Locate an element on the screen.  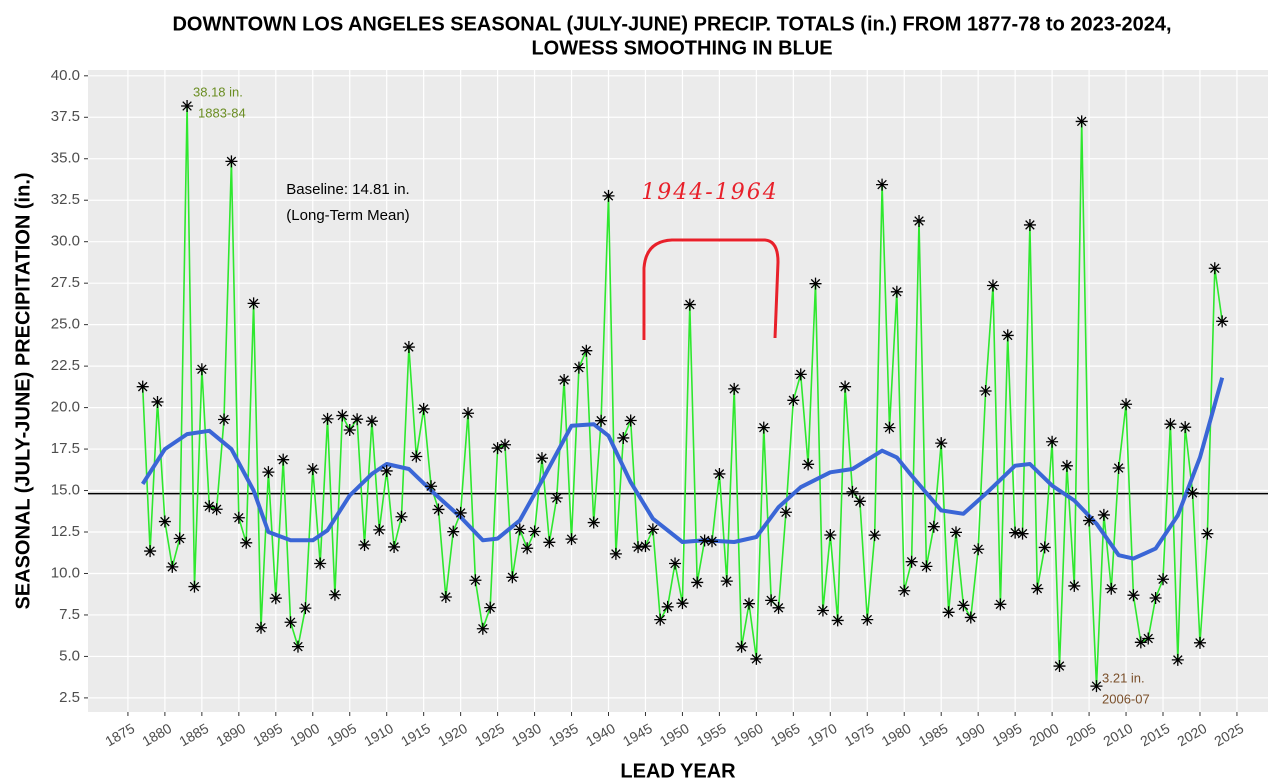
y-tick-label: 27.5 is located at coordinates (65, 282).